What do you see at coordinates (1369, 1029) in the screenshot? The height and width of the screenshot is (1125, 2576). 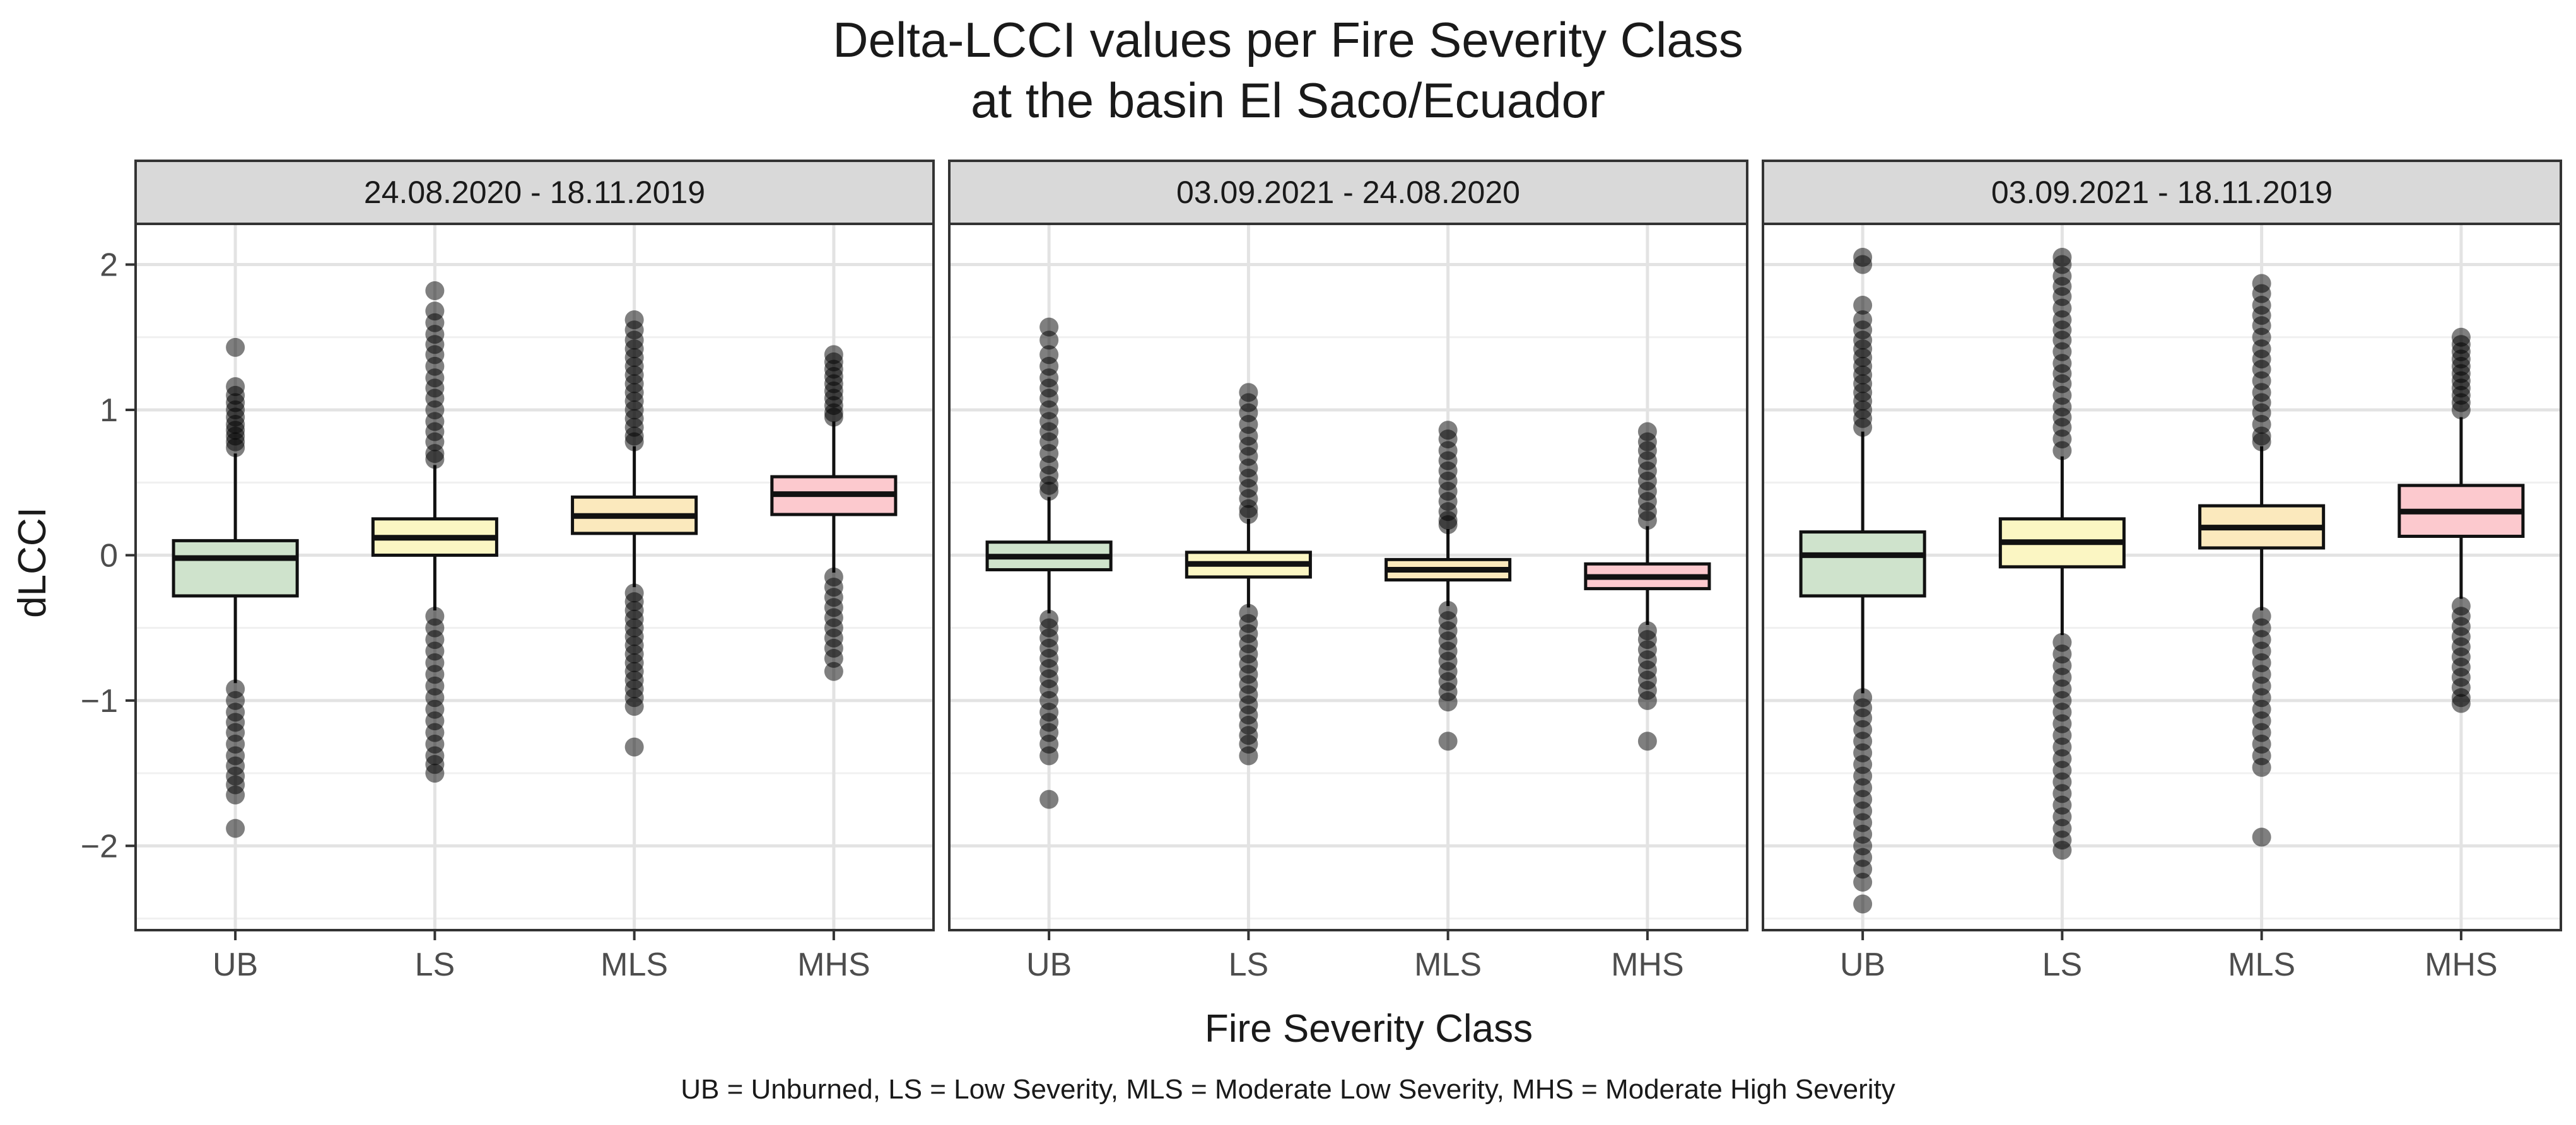 I see `x-axis-title: Fire Severity Class` at bounding box center [1369, 1029].